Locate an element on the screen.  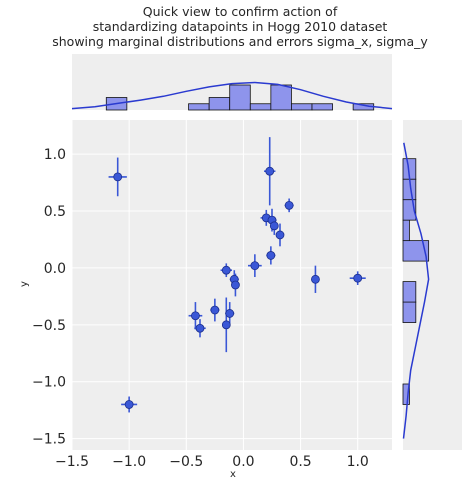
top-histogram is located at coordinates (240, 97).